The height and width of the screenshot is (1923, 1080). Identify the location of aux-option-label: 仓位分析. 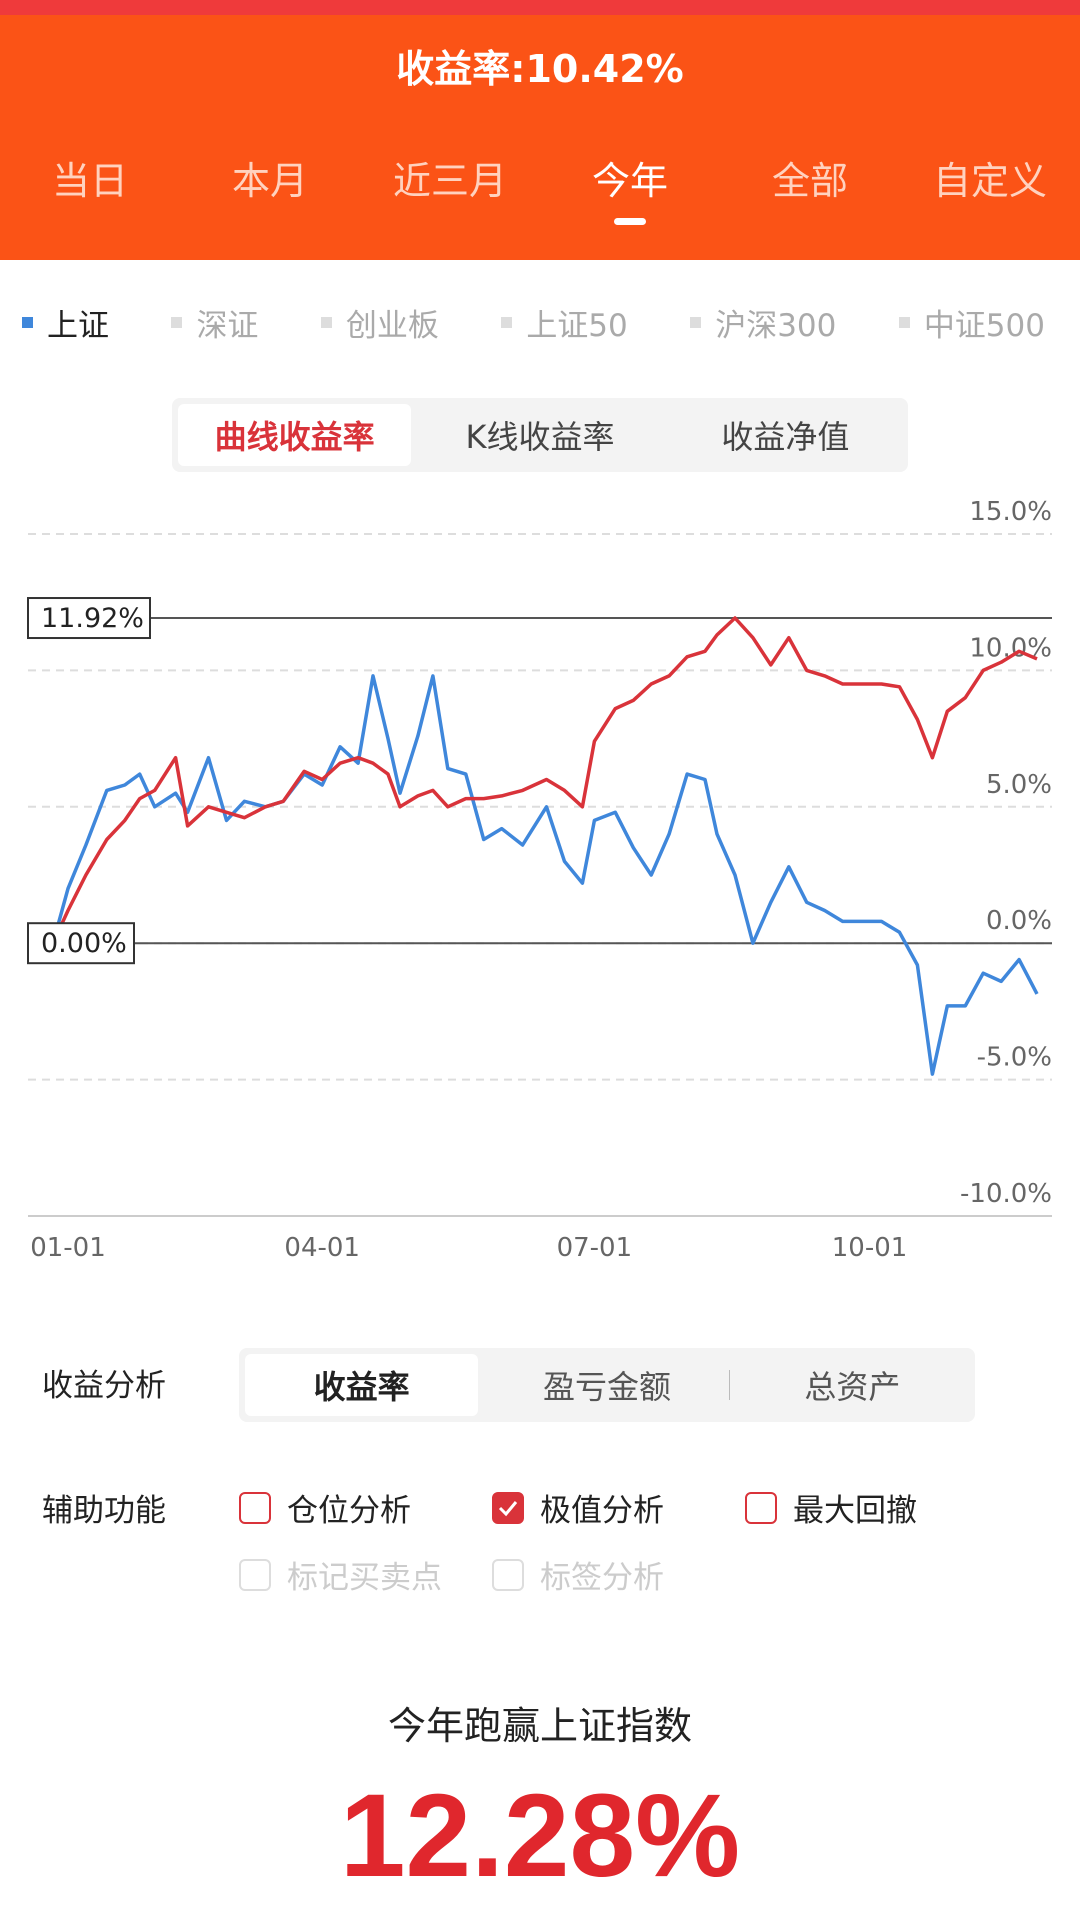
(349, 1511).